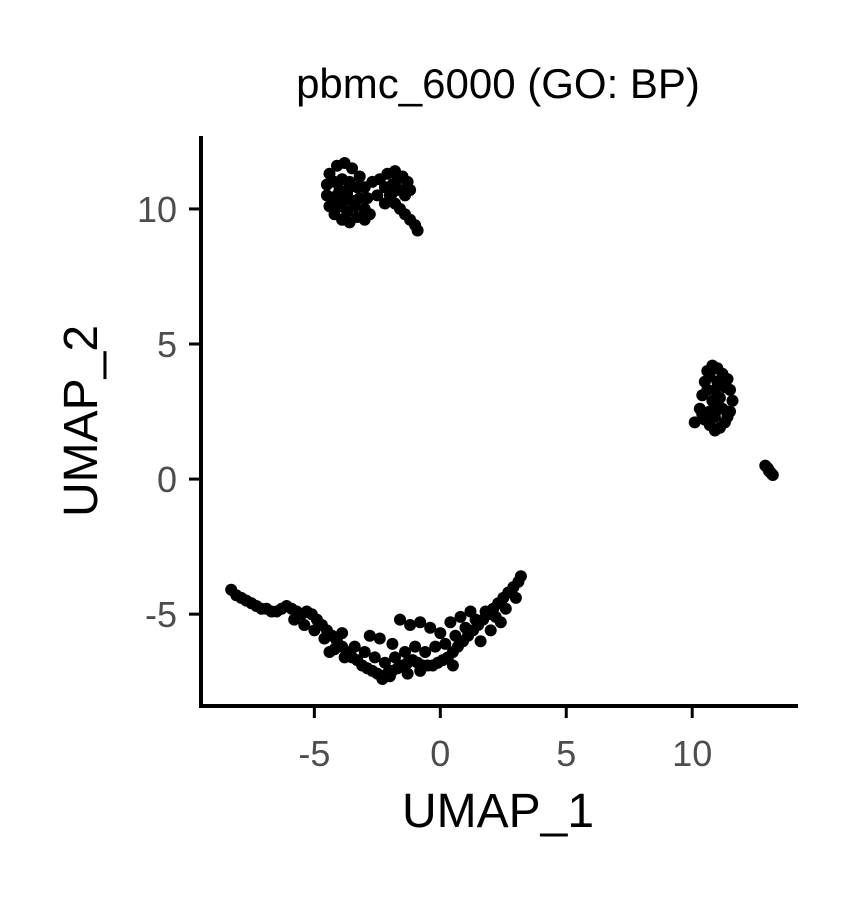  Describe the element at coordinates (440, 753) in the screenshot. I see `x-tick-label: 0` at that location.